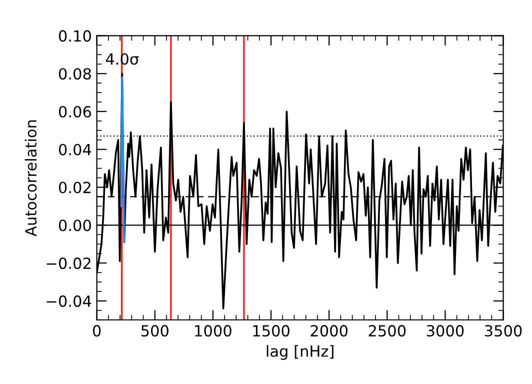 The height and width of the screenshot is (384, 532). Describe the element at coordinates (30, 178) in the screenshot. I see `y-axis-title: Autocorrelation` at that location.